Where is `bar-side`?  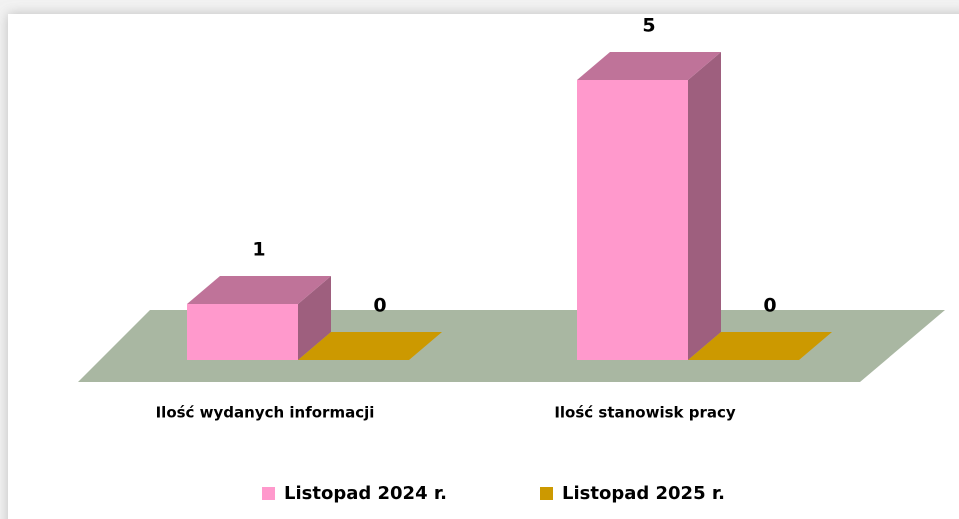 bar-side is located at coordinates (704, 206).